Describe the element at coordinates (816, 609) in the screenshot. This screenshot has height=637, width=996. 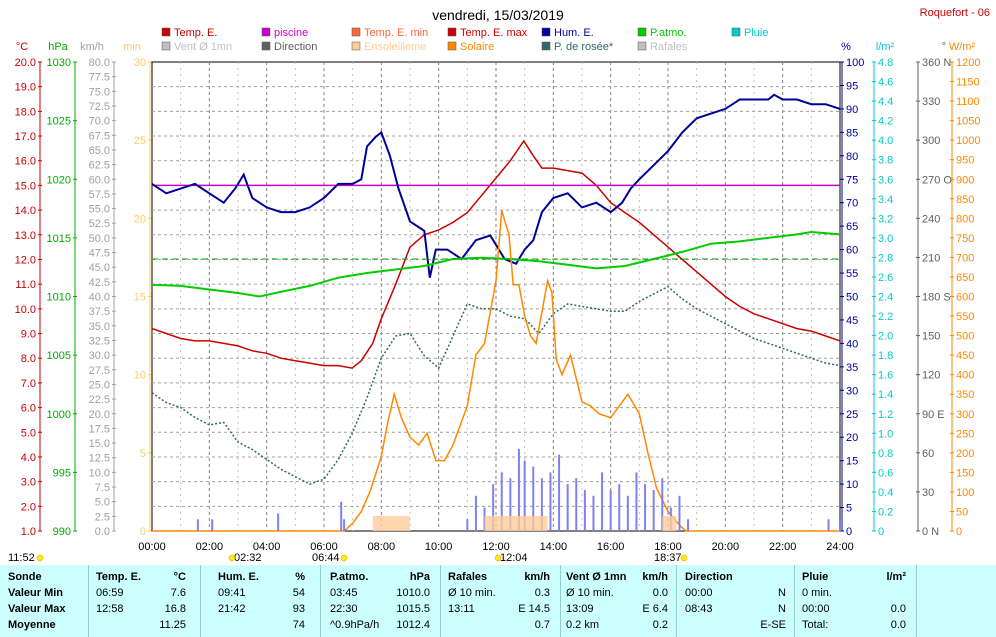
I see `stats-cell: 00:00` at that location.